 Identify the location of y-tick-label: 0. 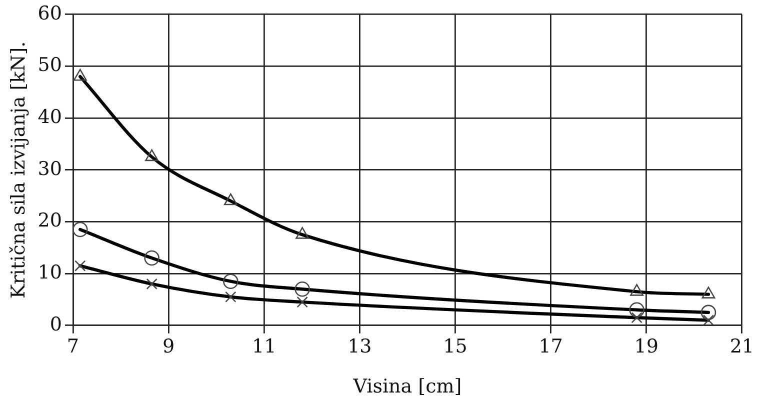
(56, 324).